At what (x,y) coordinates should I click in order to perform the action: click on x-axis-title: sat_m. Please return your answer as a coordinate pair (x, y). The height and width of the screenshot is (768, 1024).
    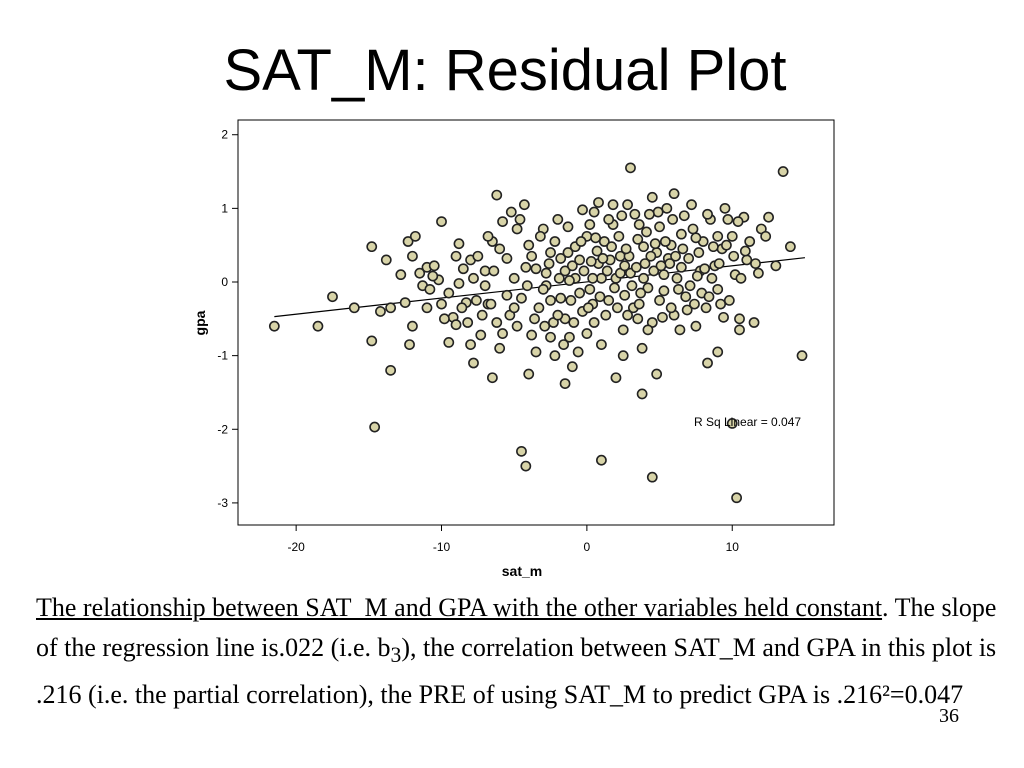
    Looking at the image, I should click on (522, 571).